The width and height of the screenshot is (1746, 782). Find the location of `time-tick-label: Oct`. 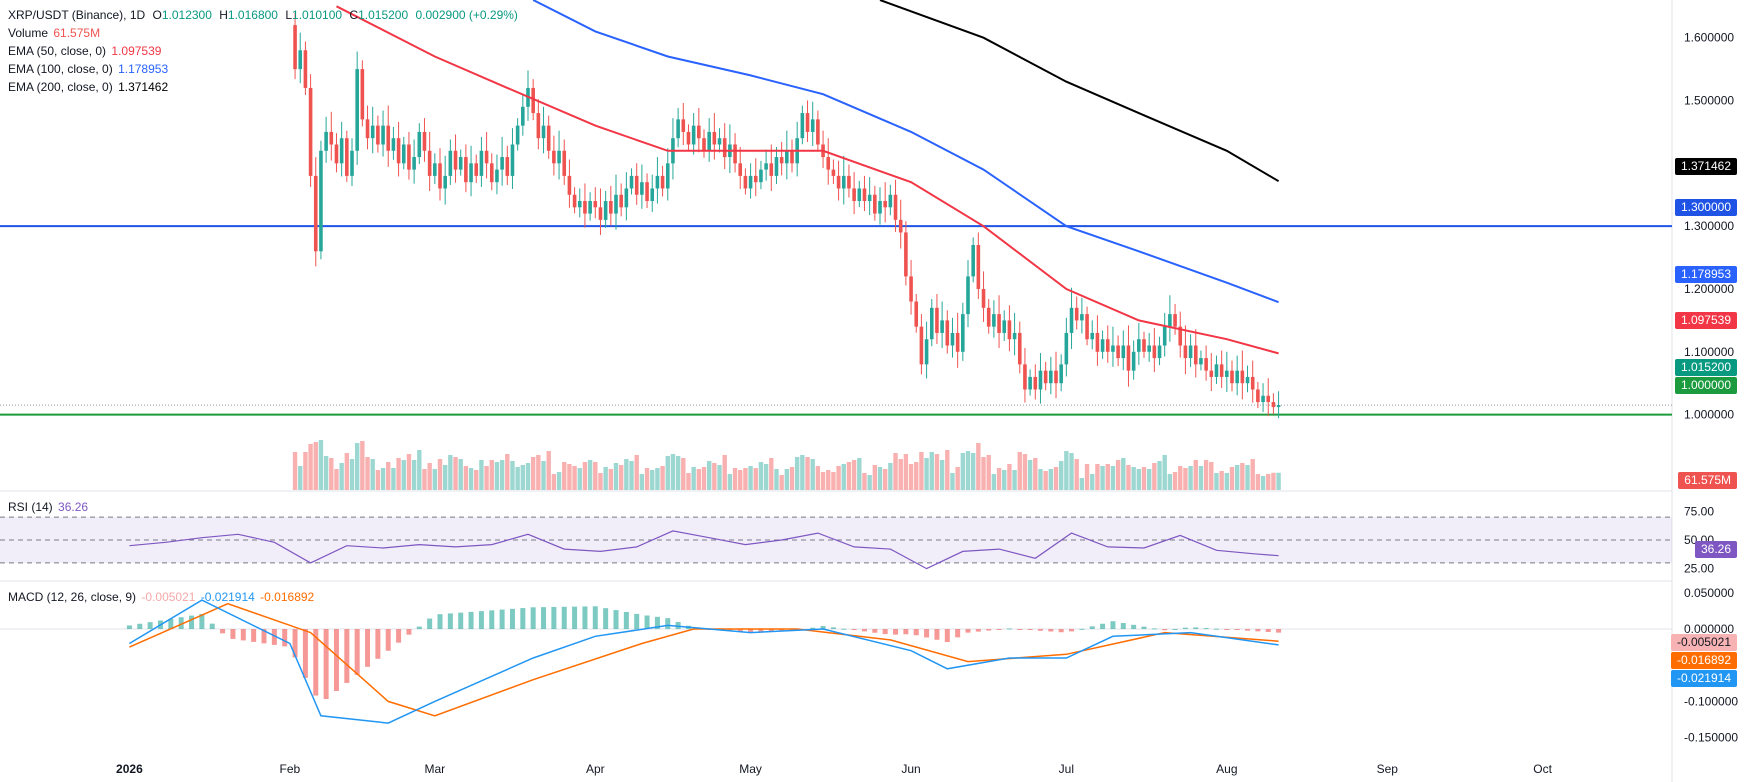

time-tick-label: Oct is located at coordinates (1542, 769).